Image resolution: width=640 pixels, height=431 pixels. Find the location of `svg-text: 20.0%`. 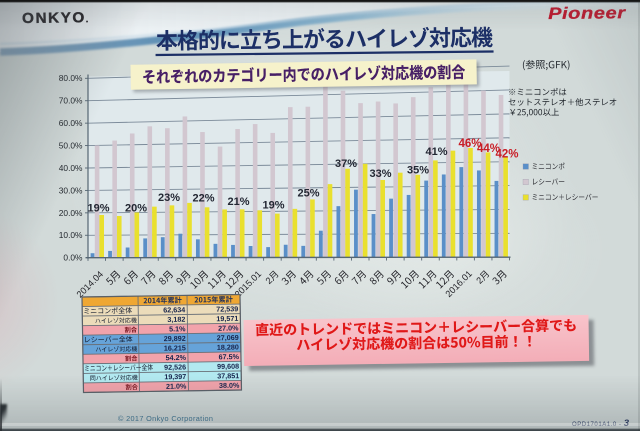

svg-text: 20.0% is located at coordinates (71, 213).